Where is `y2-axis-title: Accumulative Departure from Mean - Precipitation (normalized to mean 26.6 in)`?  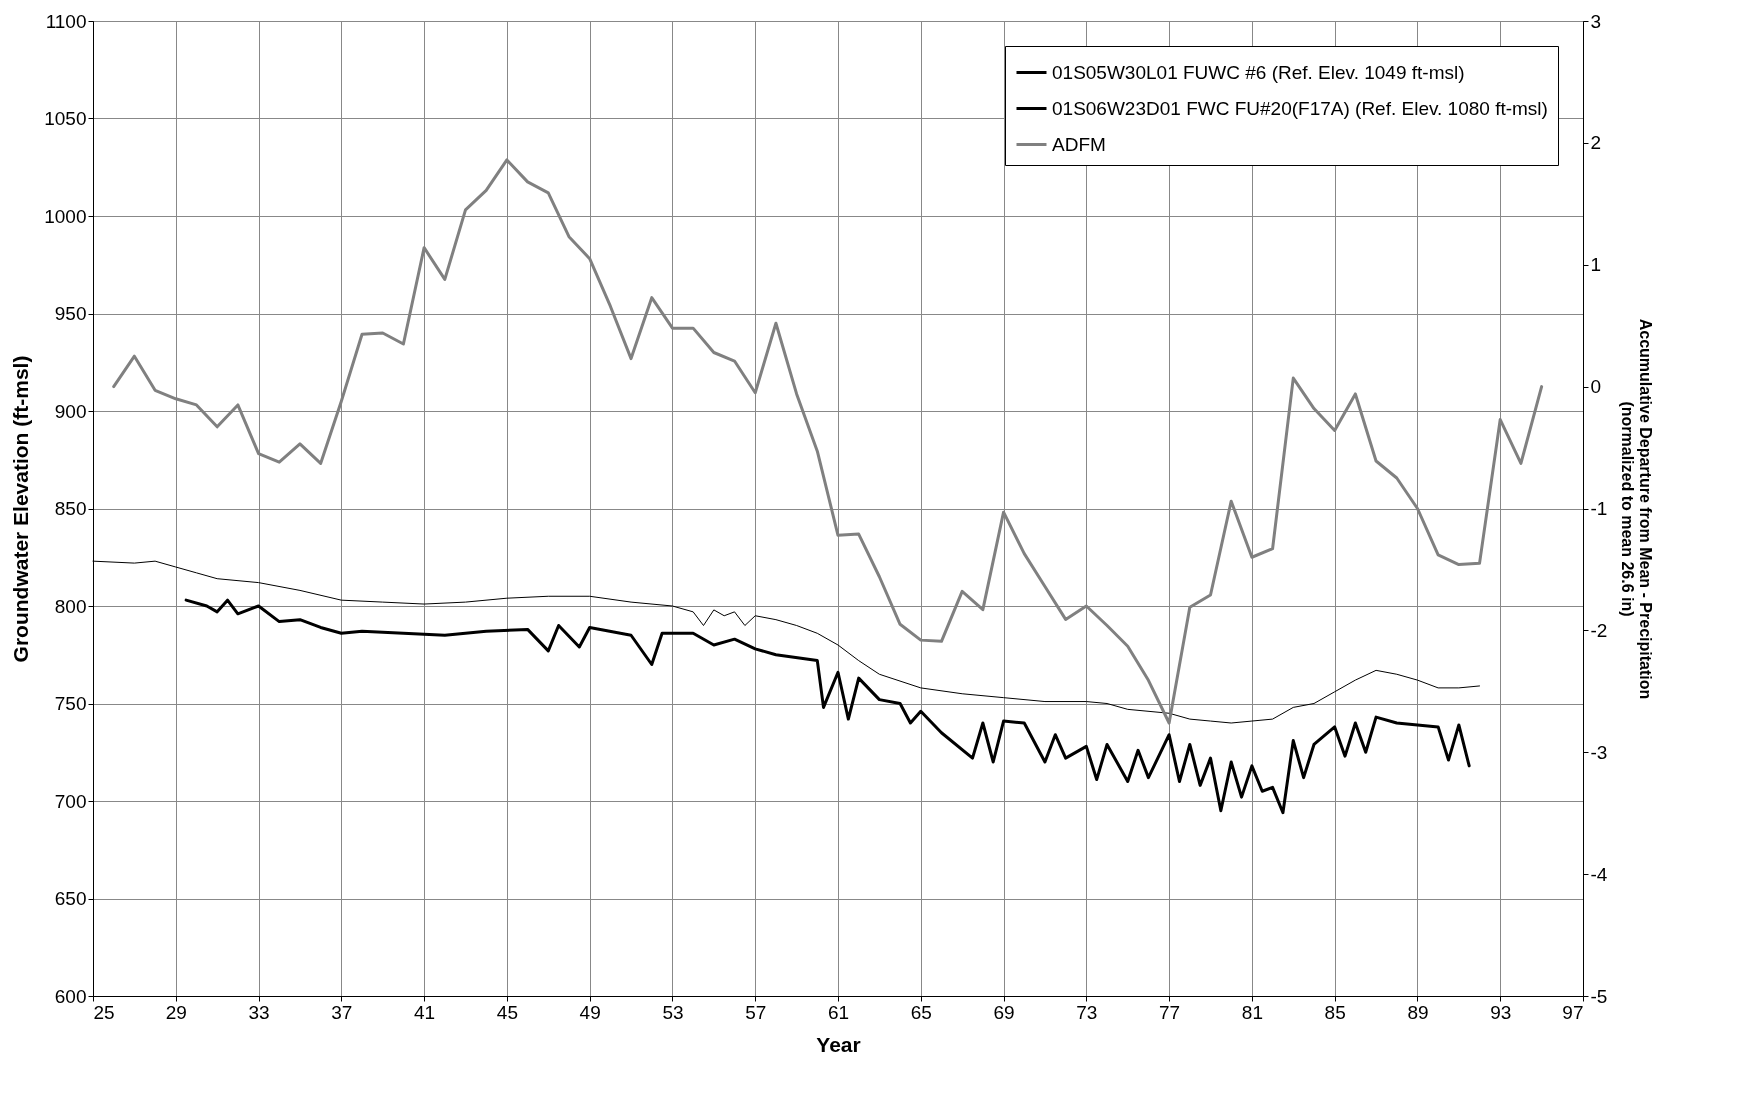 y2-axis-title: Accumulative Departure from Mean - Precipitation (normalized to mean 26.6 in) is located at coordinates (1637, 509).